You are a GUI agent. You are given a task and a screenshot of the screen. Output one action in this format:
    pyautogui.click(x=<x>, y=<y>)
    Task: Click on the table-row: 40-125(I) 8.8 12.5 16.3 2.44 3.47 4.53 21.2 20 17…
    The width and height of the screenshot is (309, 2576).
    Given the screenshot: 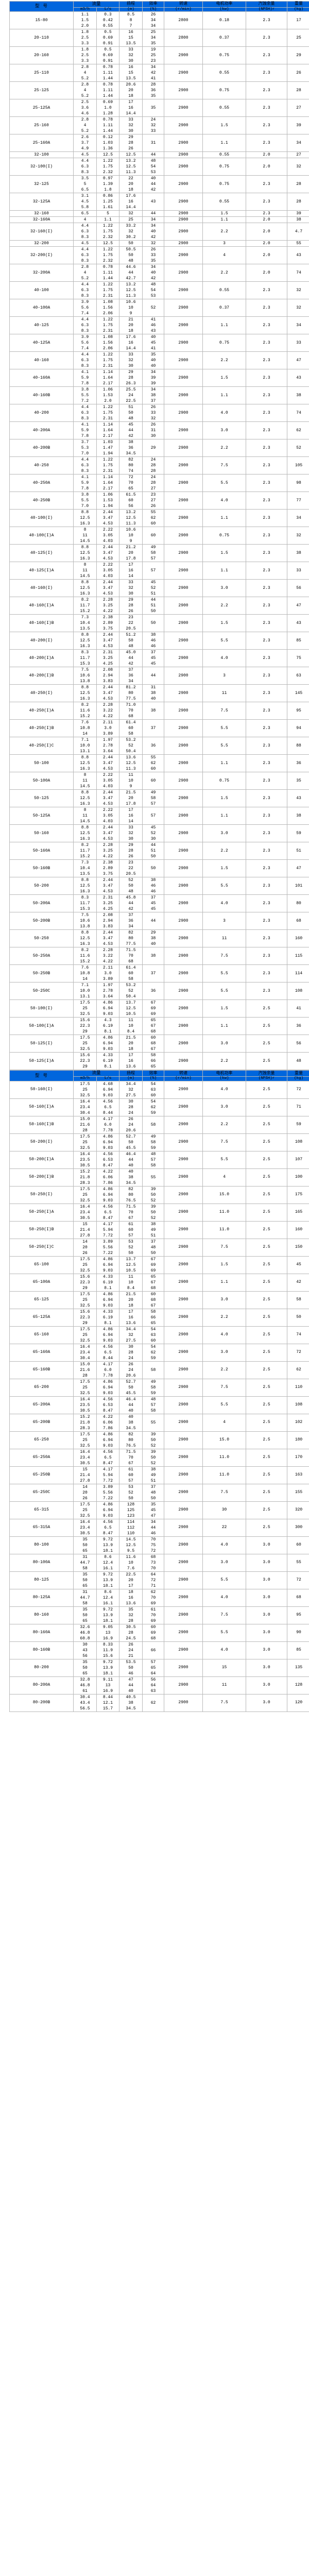 What is the action you would take?
    pyautogui.click(x=159, y=553)
    